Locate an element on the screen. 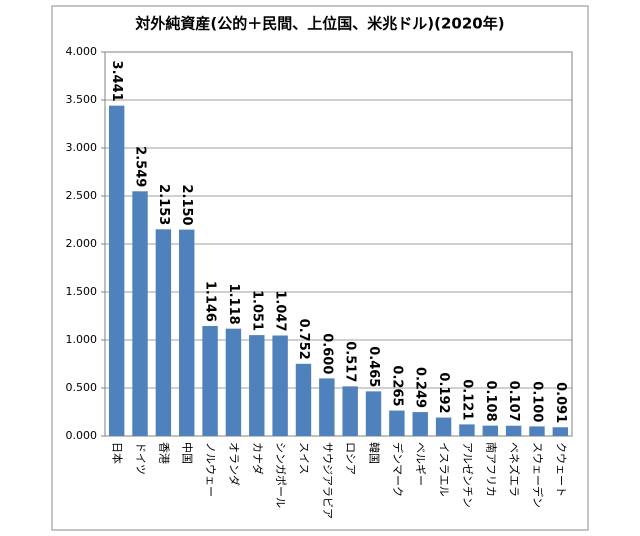 This screenshot has height=536, width=640. x-tick-label: アルゼンチン is located at coordinates (467, 475).